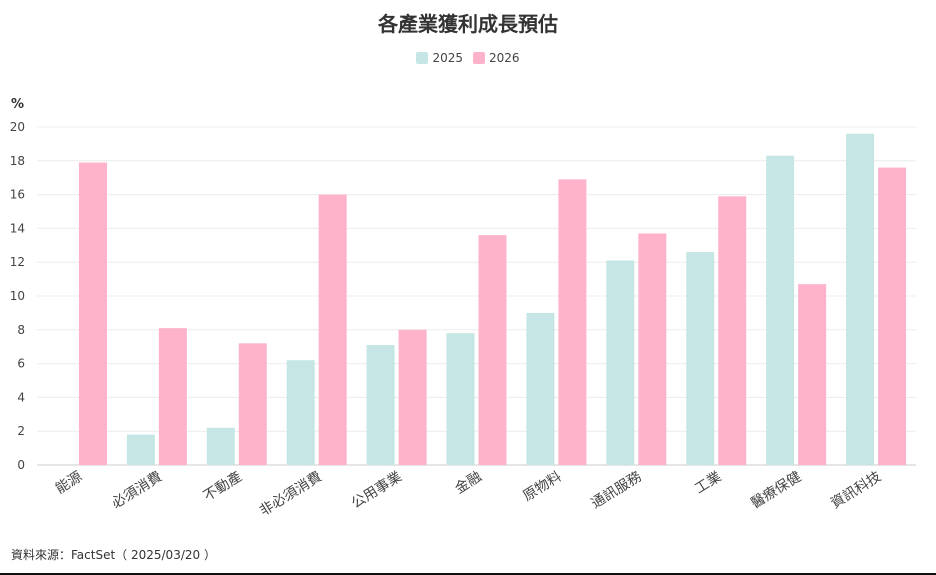 The image size is (936, 575). Describe the element at coordinates (504, 58) in the screenshot. I see `legend-label-2026: 2026` at that location.